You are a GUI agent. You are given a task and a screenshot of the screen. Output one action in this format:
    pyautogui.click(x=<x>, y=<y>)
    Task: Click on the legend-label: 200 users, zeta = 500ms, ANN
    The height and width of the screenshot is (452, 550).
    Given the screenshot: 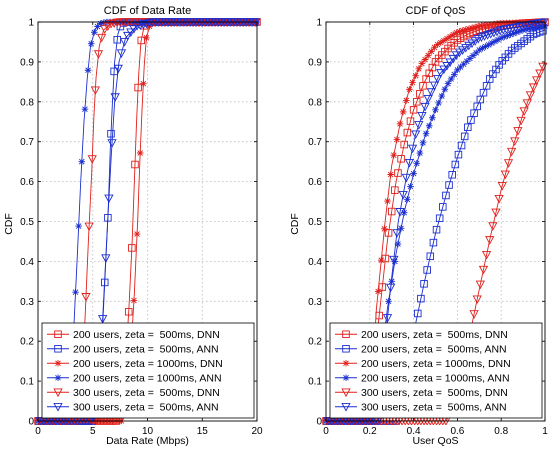 What is the action you would take?
    pyautogui.click(x=434, y=350)
    